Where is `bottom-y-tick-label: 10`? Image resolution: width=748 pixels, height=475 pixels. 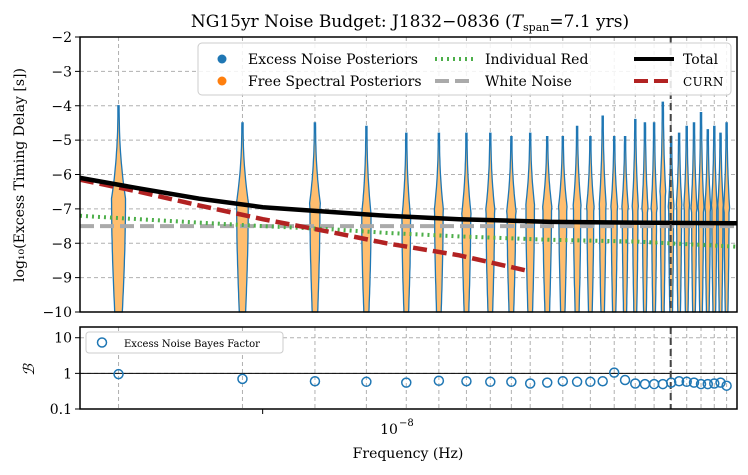 bottom-y-tick-label: 10 is located at coordinates (63, 339).